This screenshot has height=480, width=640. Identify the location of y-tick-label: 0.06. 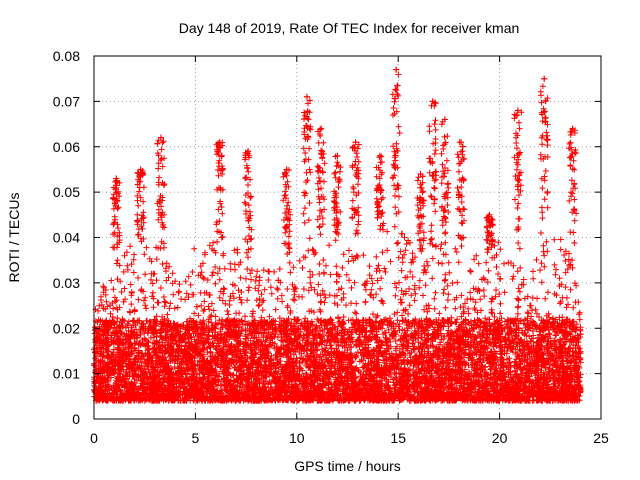
(66, 147).